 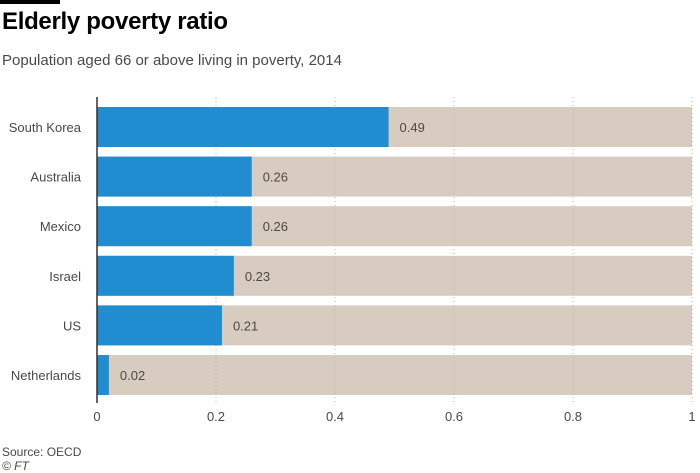 What do you see at coordinates (30, 2) in the screenshot?
I see `top-rule` at bounding box center [30, 2].